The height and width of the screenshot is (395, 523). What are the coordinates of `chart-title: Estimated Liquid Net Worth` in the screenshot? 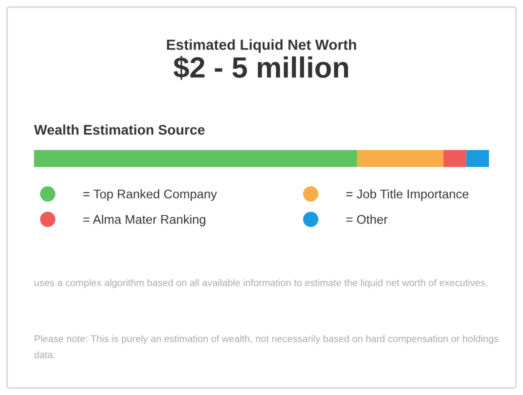 It's located at (261, 46).